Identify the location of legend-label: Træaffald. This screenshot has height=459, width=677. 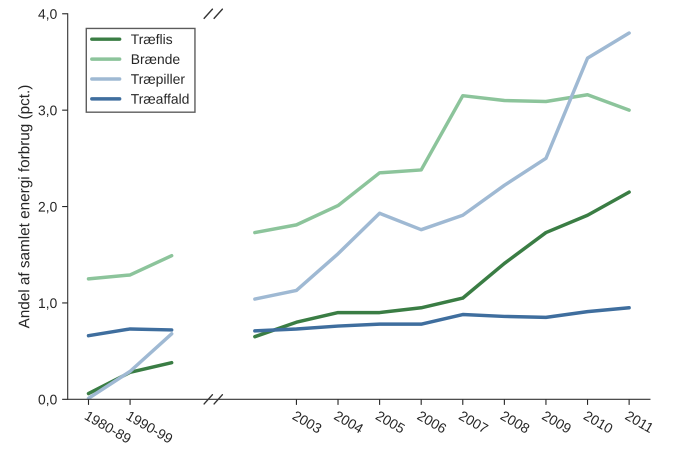
(160, 99).